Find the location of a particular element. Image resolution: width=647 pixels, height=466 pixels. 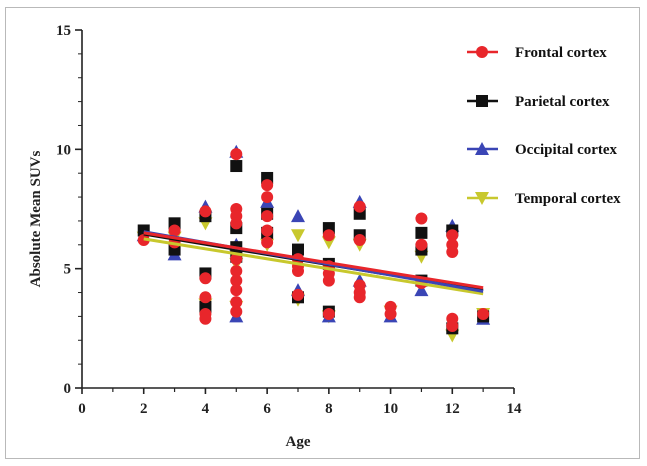

legend-entry-frontal-cortex: Frontal cortex is located at coordinates (561, 53).